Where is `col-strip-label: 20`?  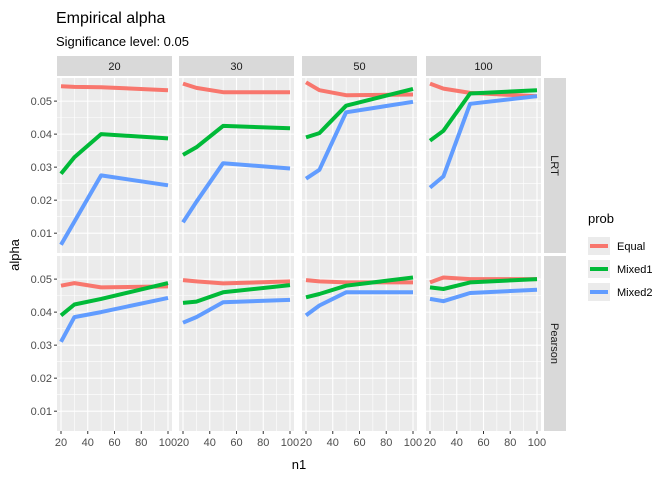 col-strip-label: 20 is located at coordinates (114, 67).